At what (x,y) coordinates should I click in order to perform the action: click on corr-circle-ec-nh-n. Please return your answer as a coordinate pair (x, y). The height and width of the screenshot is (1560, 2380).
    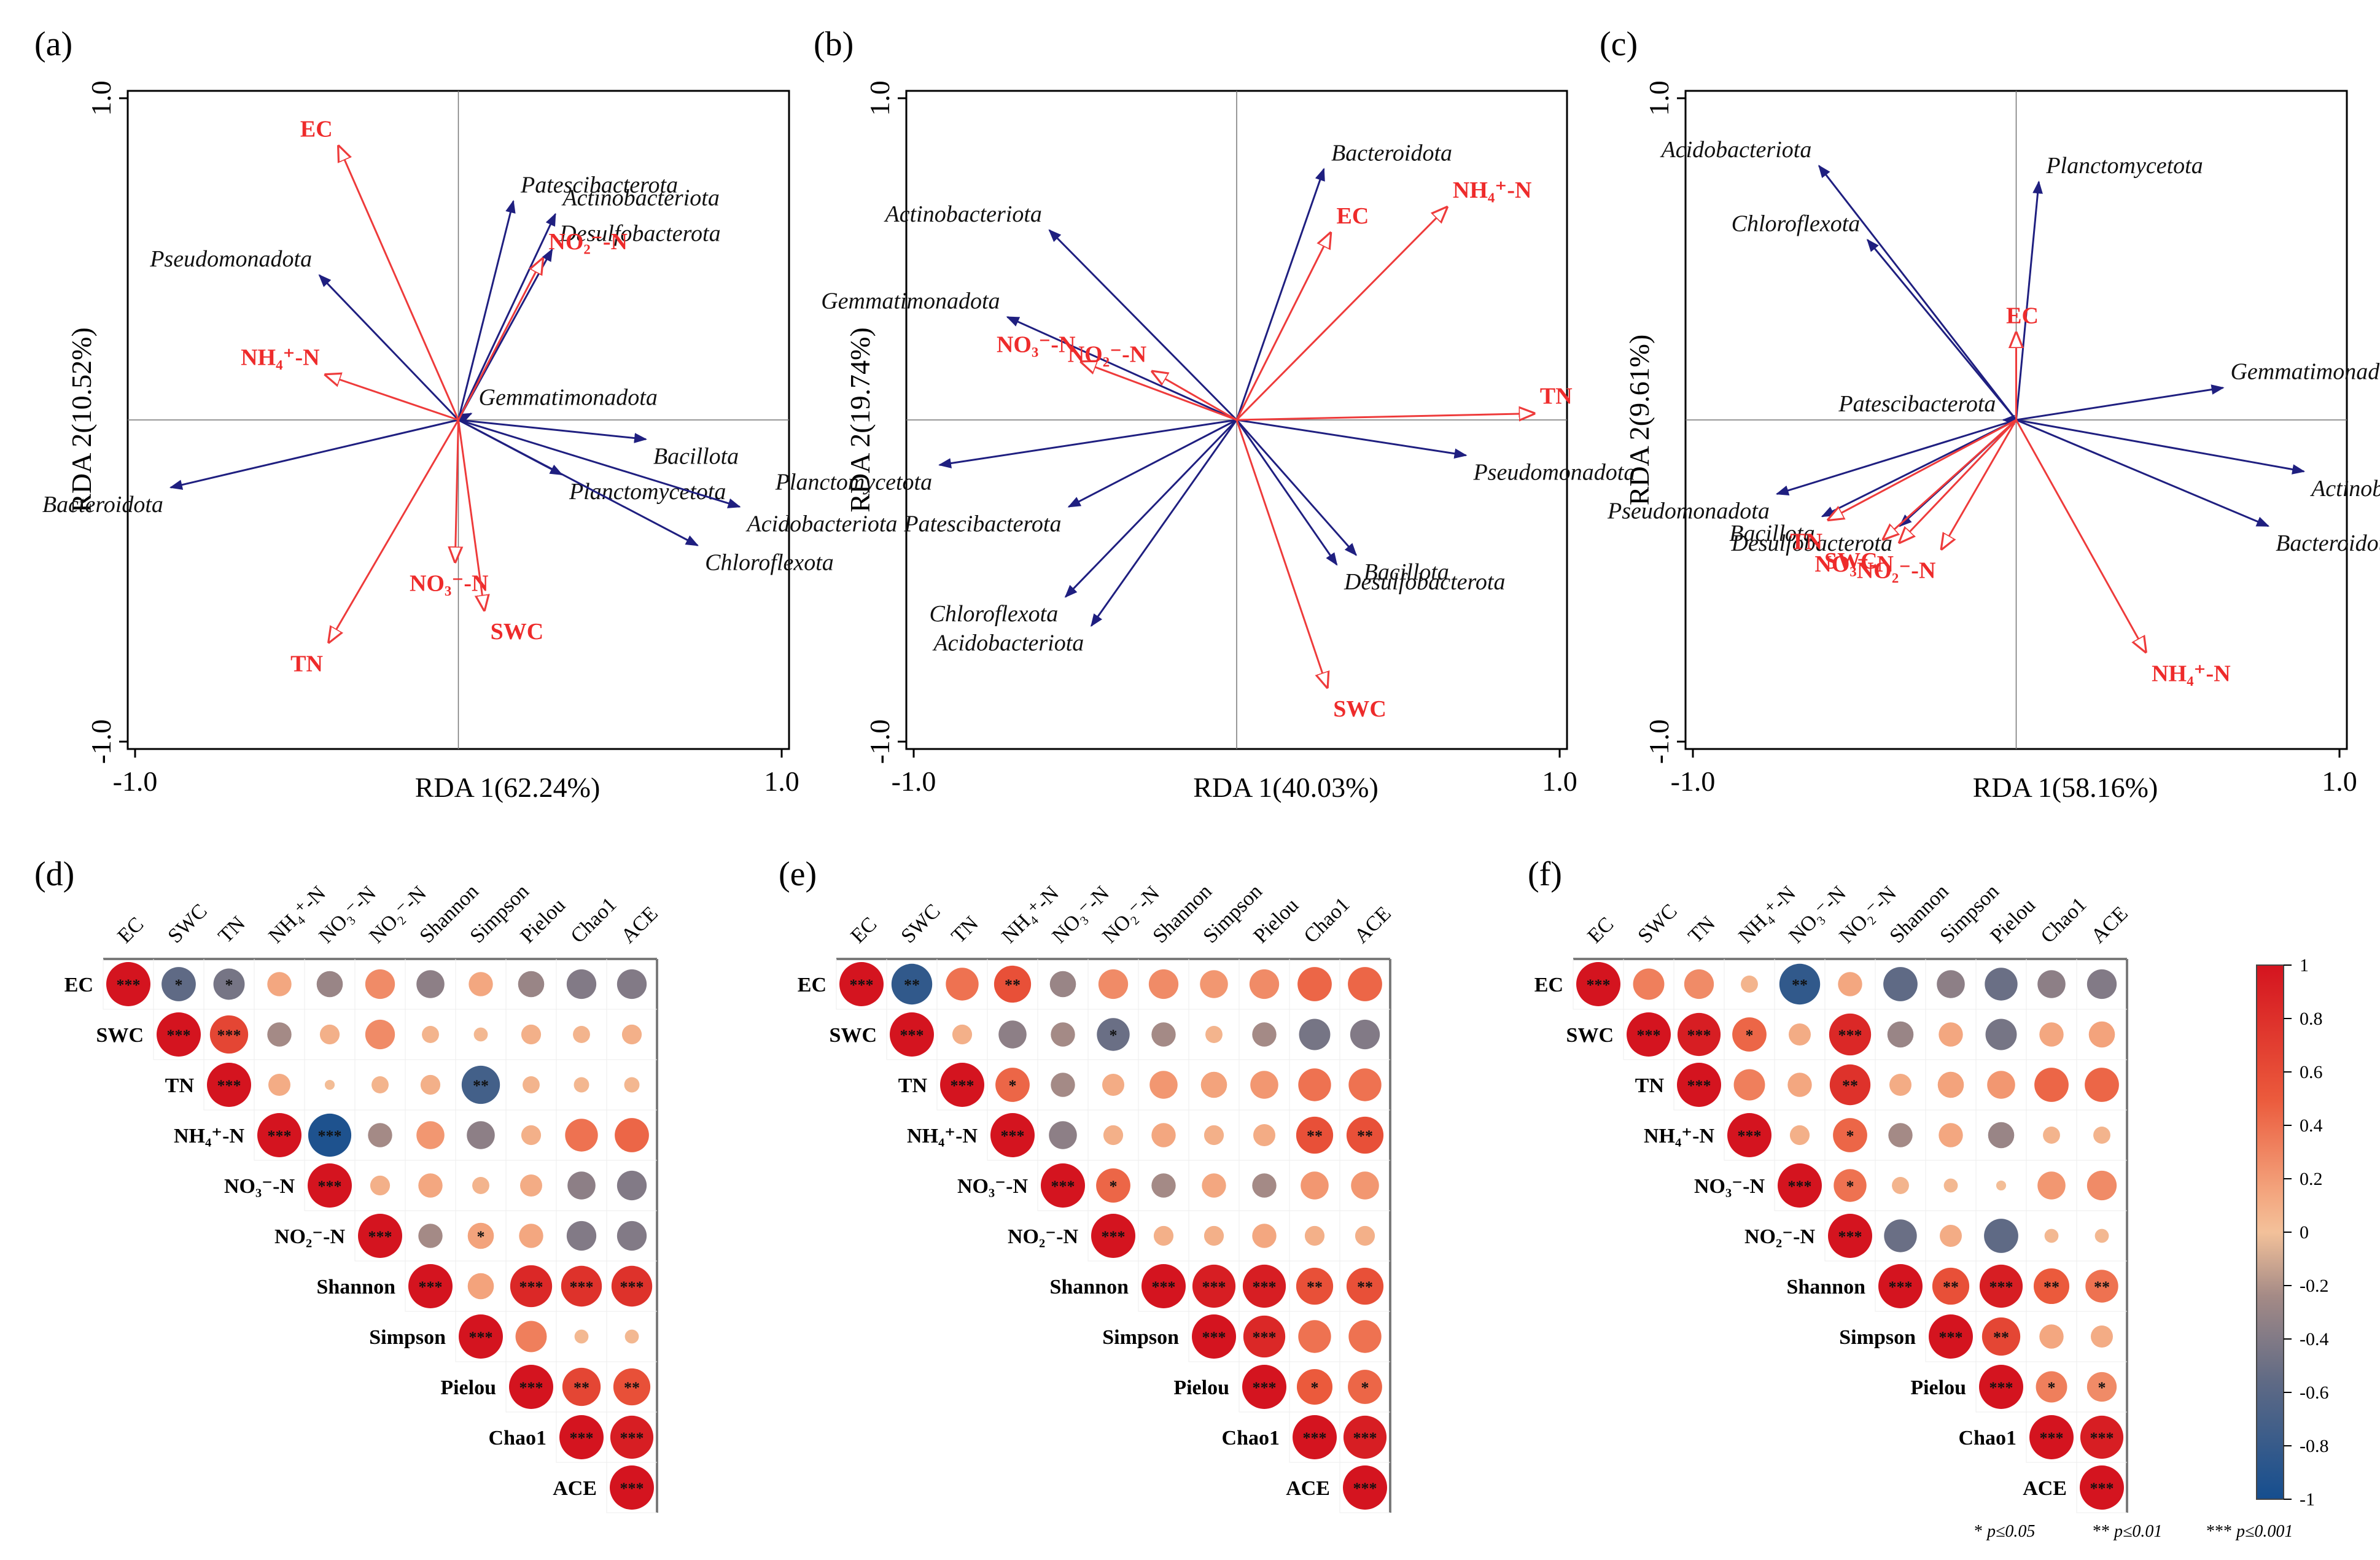
    Looking at the image, I should click on (1013, 984).